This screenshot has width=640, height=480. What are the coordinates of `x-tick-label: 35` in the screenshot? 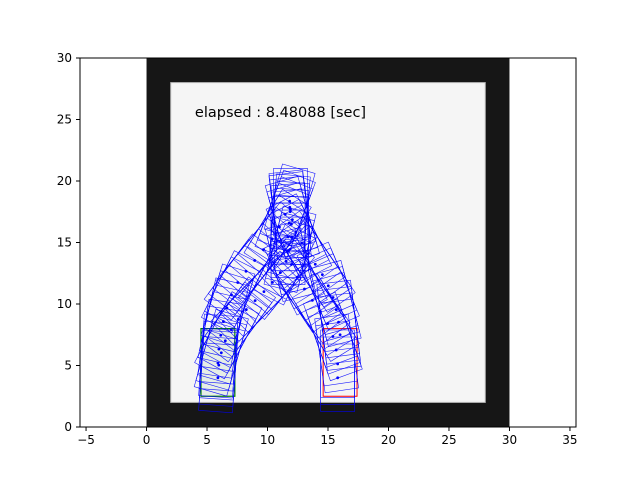 It's located at (569, 440).